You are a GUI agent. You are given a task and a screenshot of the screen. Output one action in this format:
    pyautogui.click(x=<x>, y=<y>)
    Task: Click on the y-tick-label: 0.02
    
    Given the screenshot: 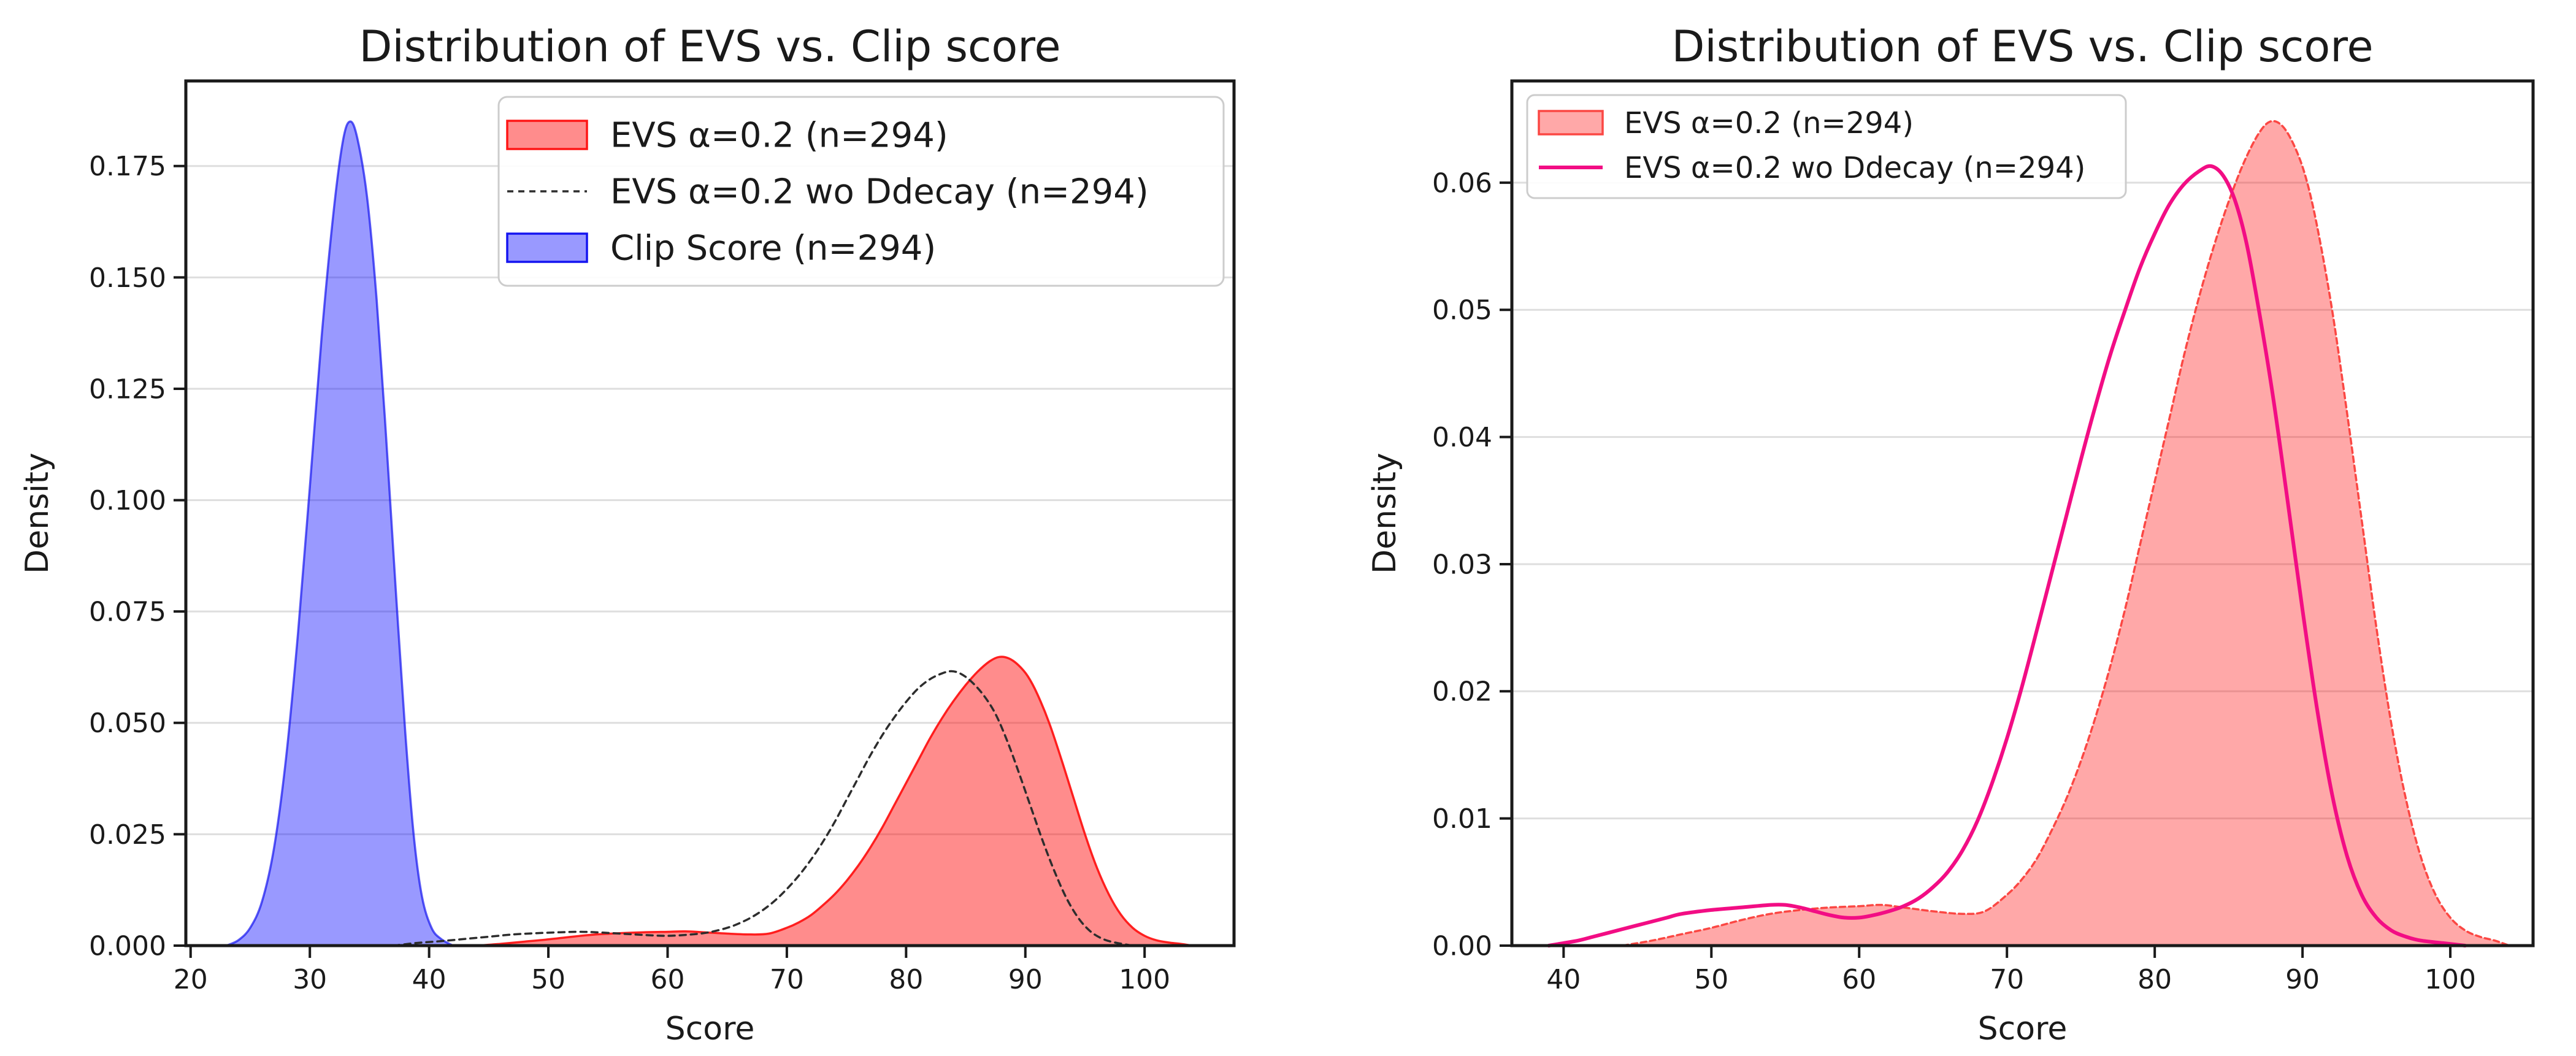 What is the action you would take?
    pyautogui.click(x=1462, y=692)
    